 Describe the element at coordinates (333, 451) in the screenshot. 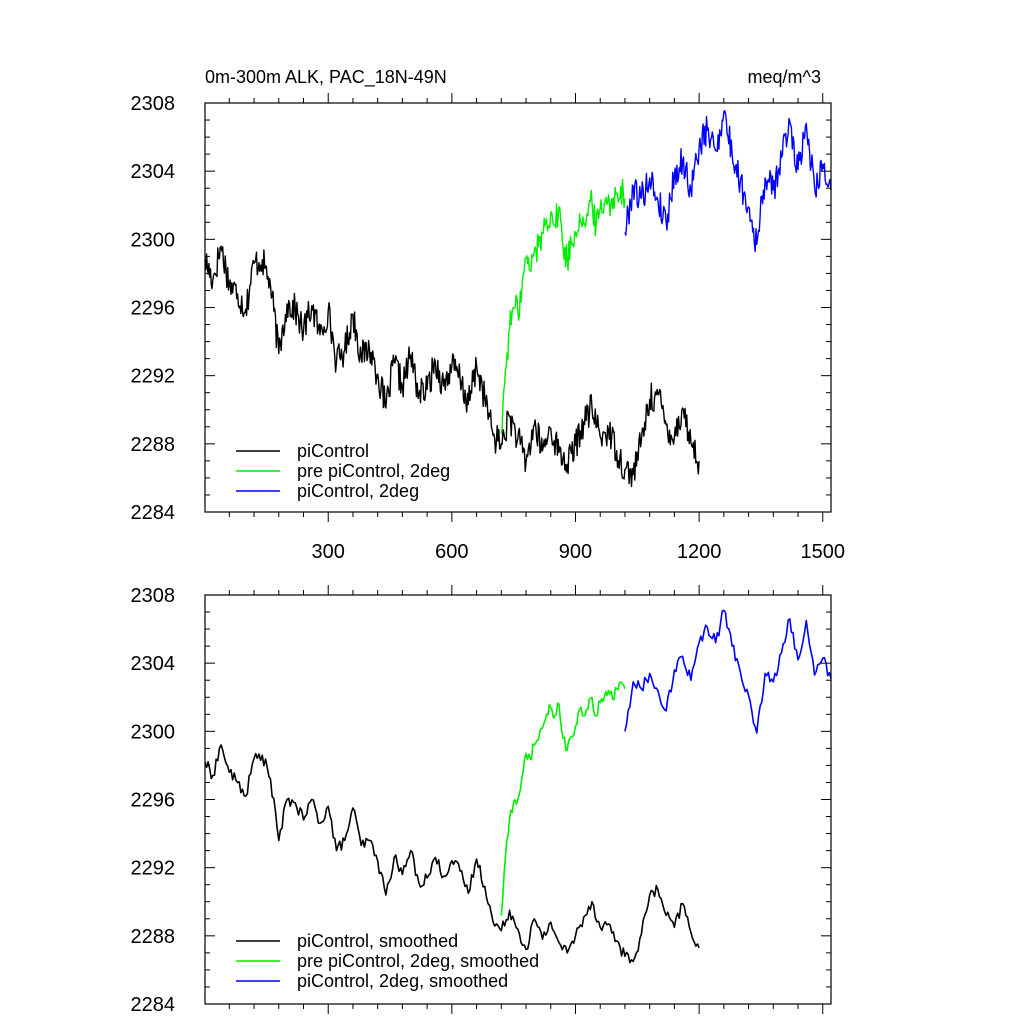

I see `legend-label: piControl` at that location.